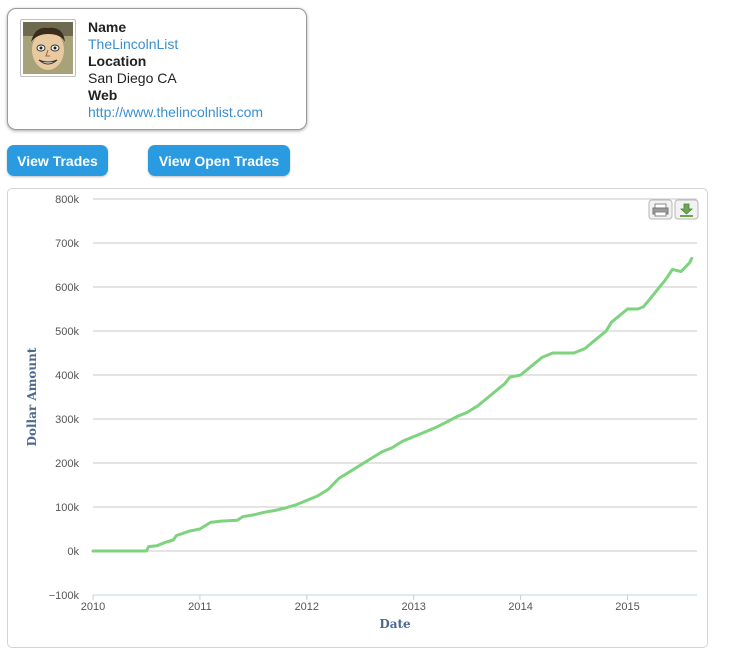  I want to click on y-tick-label: −100k, so click(64, 596).